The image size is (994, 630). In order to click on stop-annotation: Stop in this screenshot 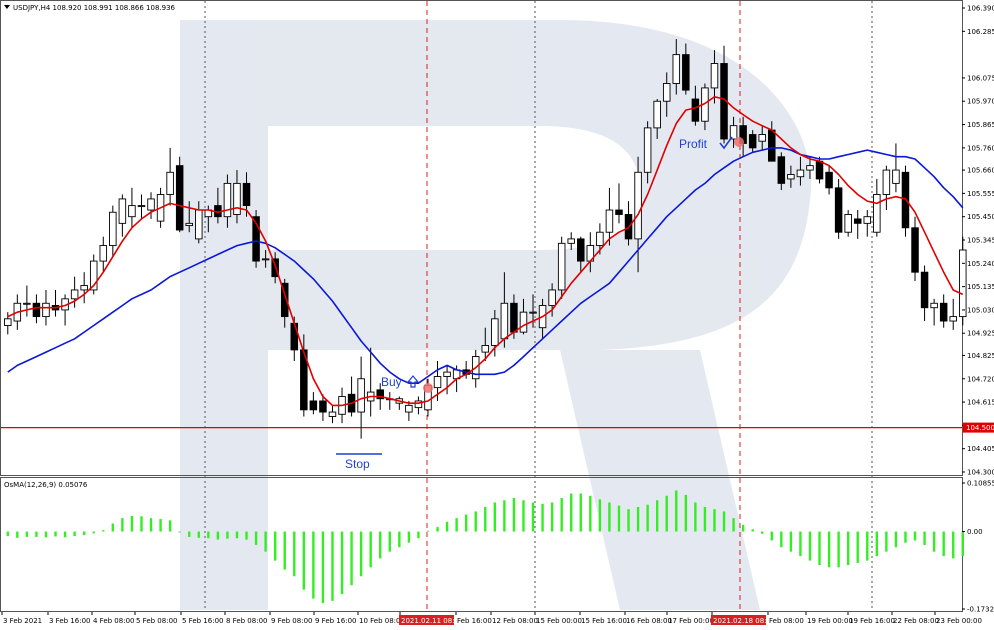, I will do `click(359, 462)`.